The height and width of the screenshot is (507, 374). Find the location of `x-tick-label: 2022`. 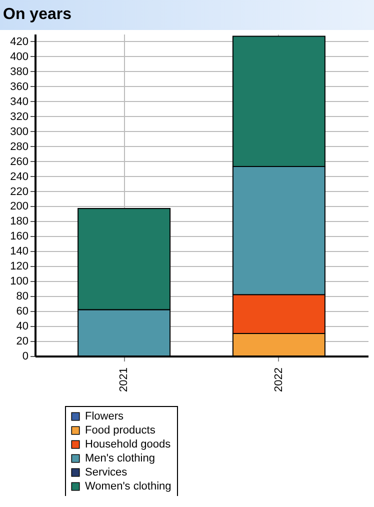

x-tick-label: 2022 is located at coordinates (278, 380).